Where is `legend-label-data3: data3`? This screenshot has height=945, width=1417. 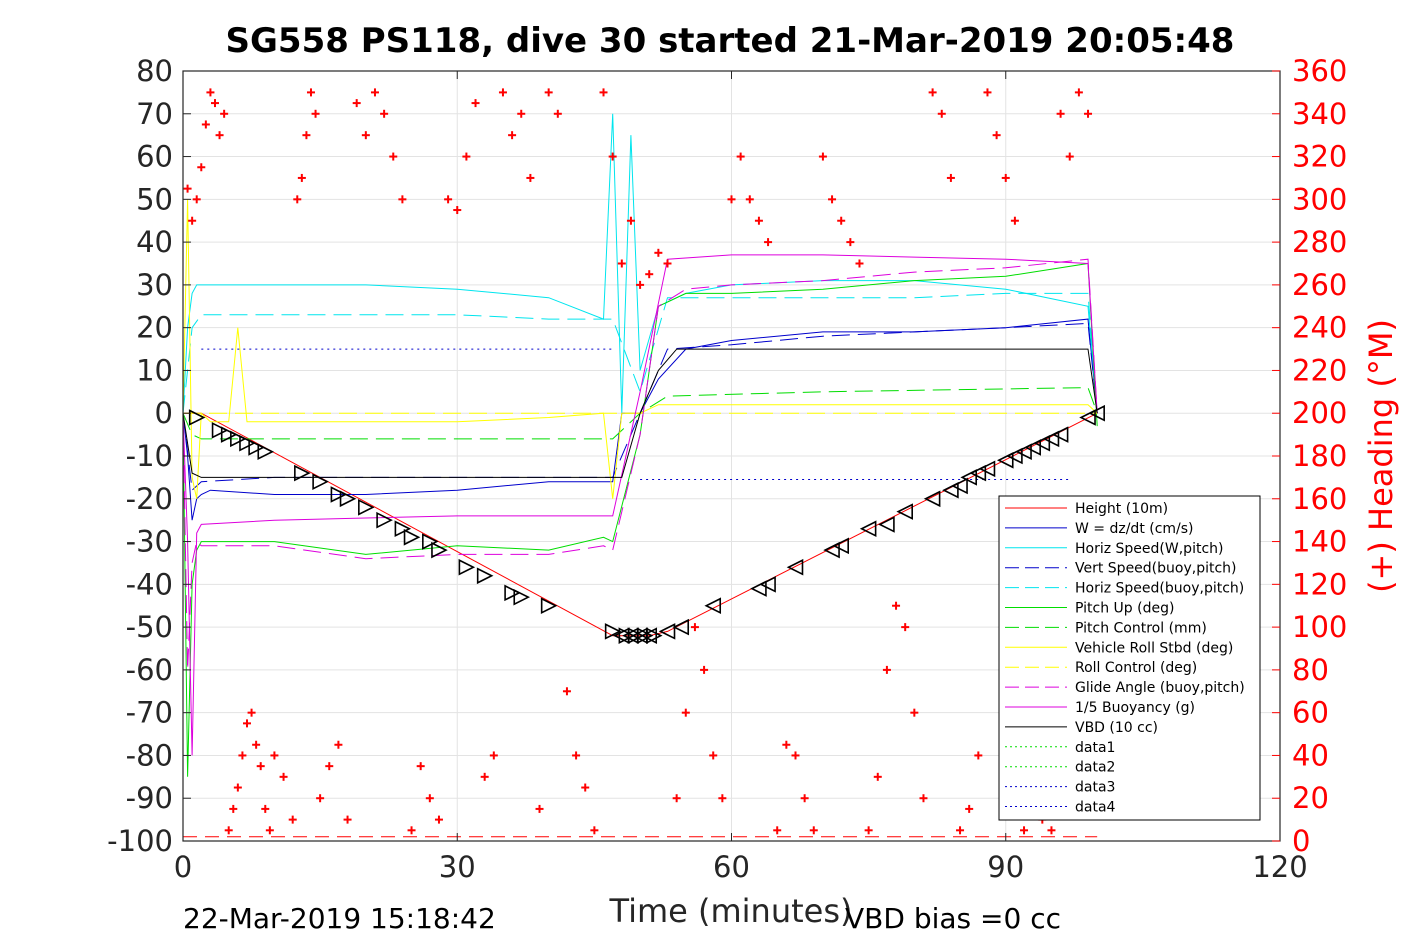 legend-label-data3: data3 is located at coordinates (1095, 788).